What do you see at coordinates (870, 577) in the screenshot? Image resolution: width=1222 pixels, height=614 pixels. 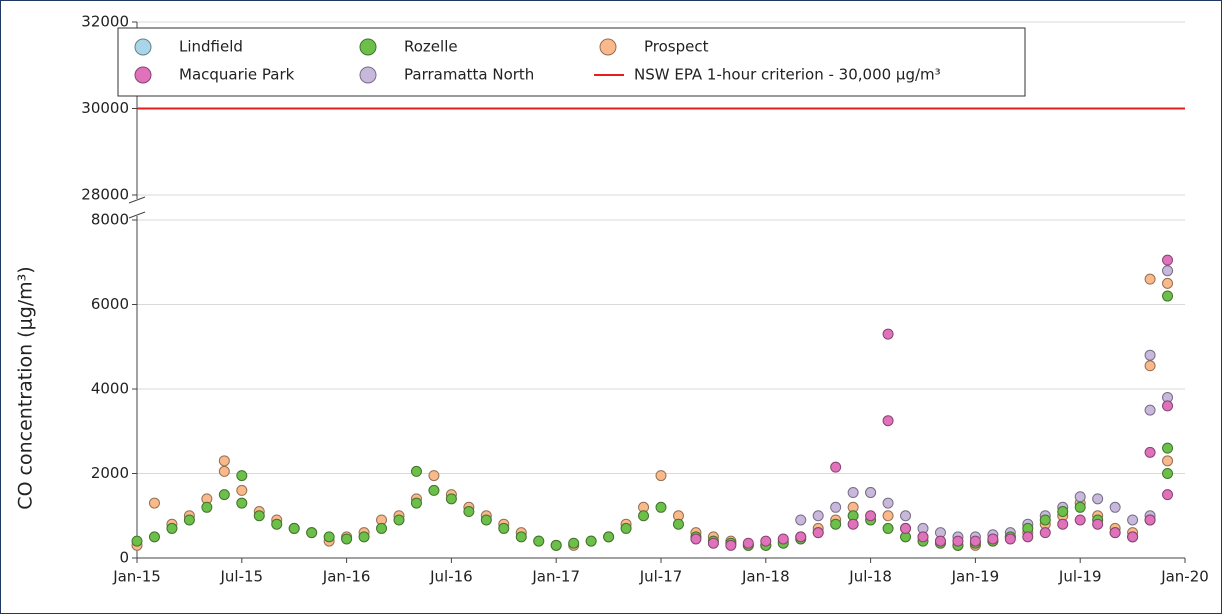 I see `x-tick-label: Jul-18` at bounding box center [870, 577].